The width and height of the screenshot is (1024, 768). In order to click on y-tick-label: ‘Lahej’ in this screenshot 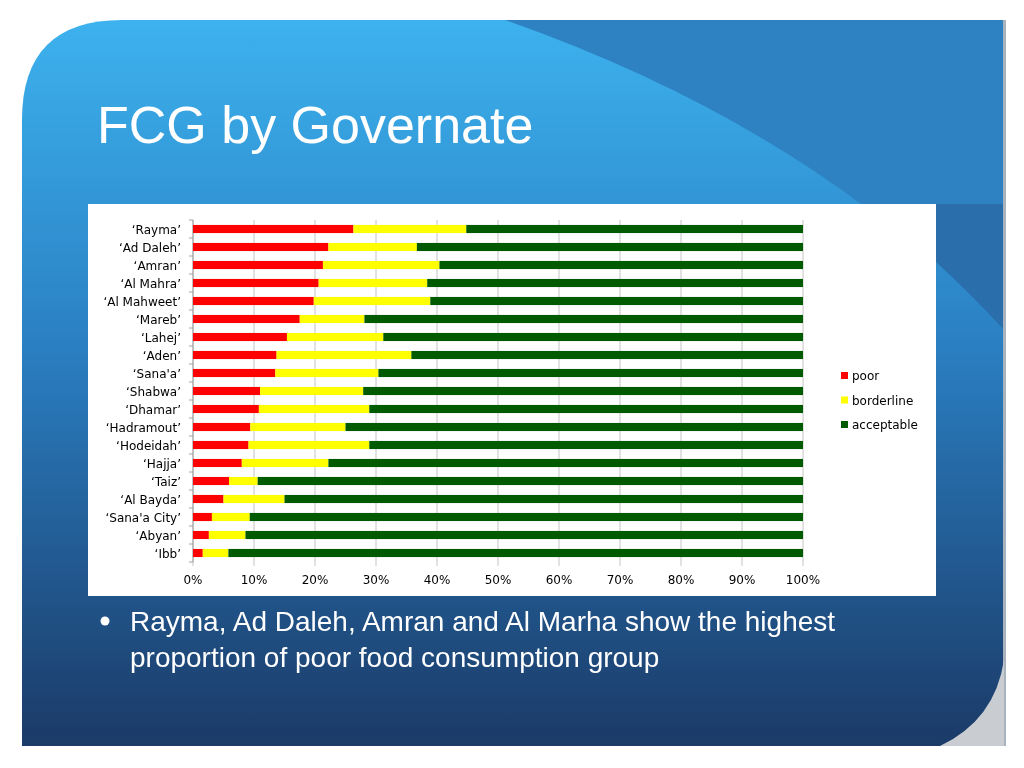, I will do `click(161, 337)`.